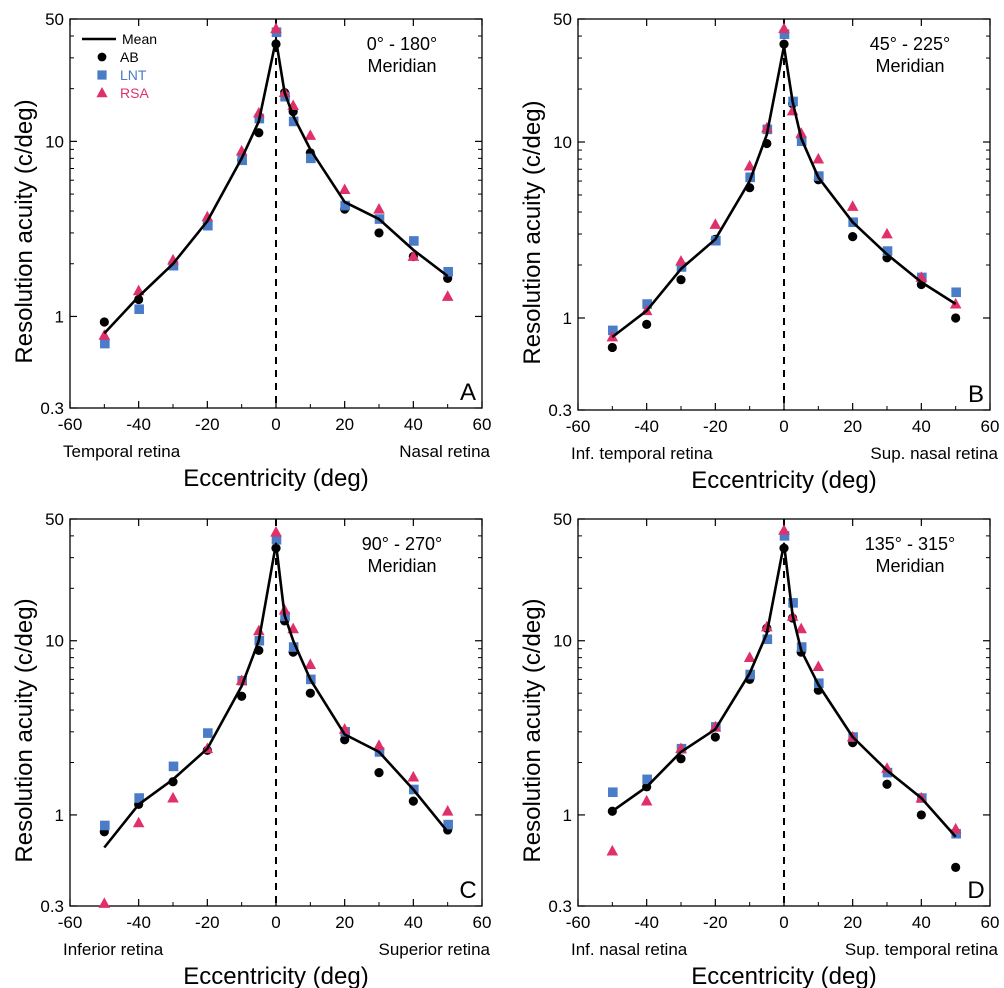 The width and height of the screenshot is (1004, 988). What do you see at coordinates (567, 815) in the screenshot?
I see `y-tick-label: 1` at bounding box center [567, 815].